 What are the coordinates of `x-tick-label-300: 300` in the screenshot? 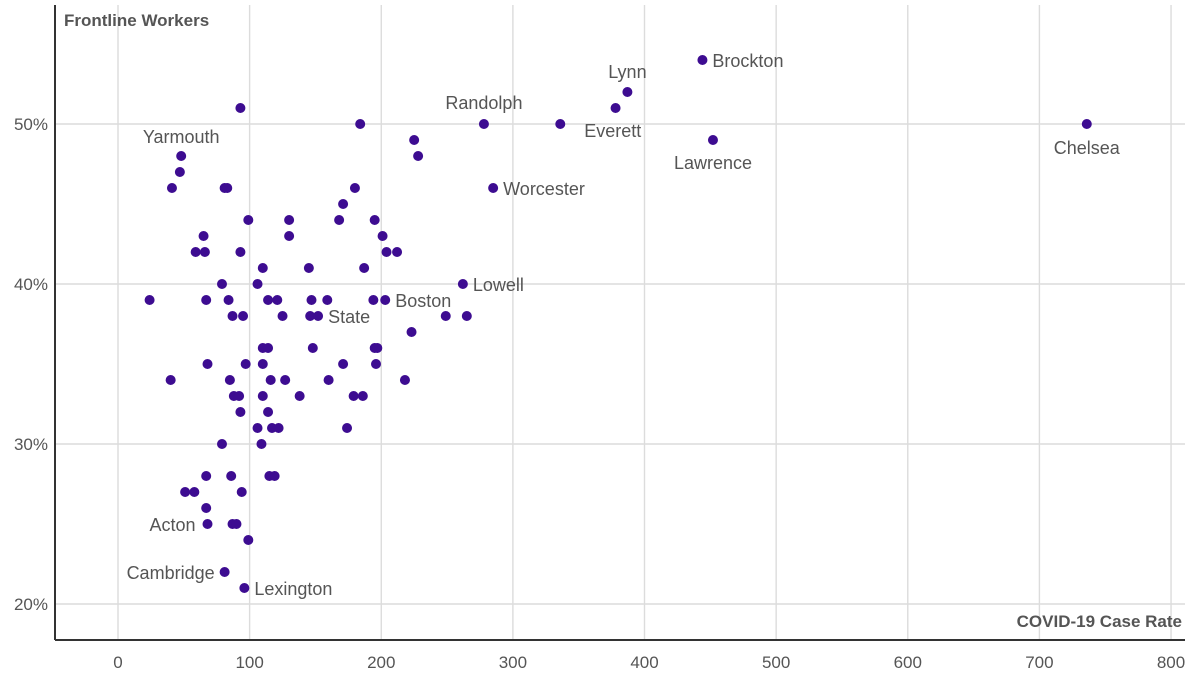 It's located at (513, 662).